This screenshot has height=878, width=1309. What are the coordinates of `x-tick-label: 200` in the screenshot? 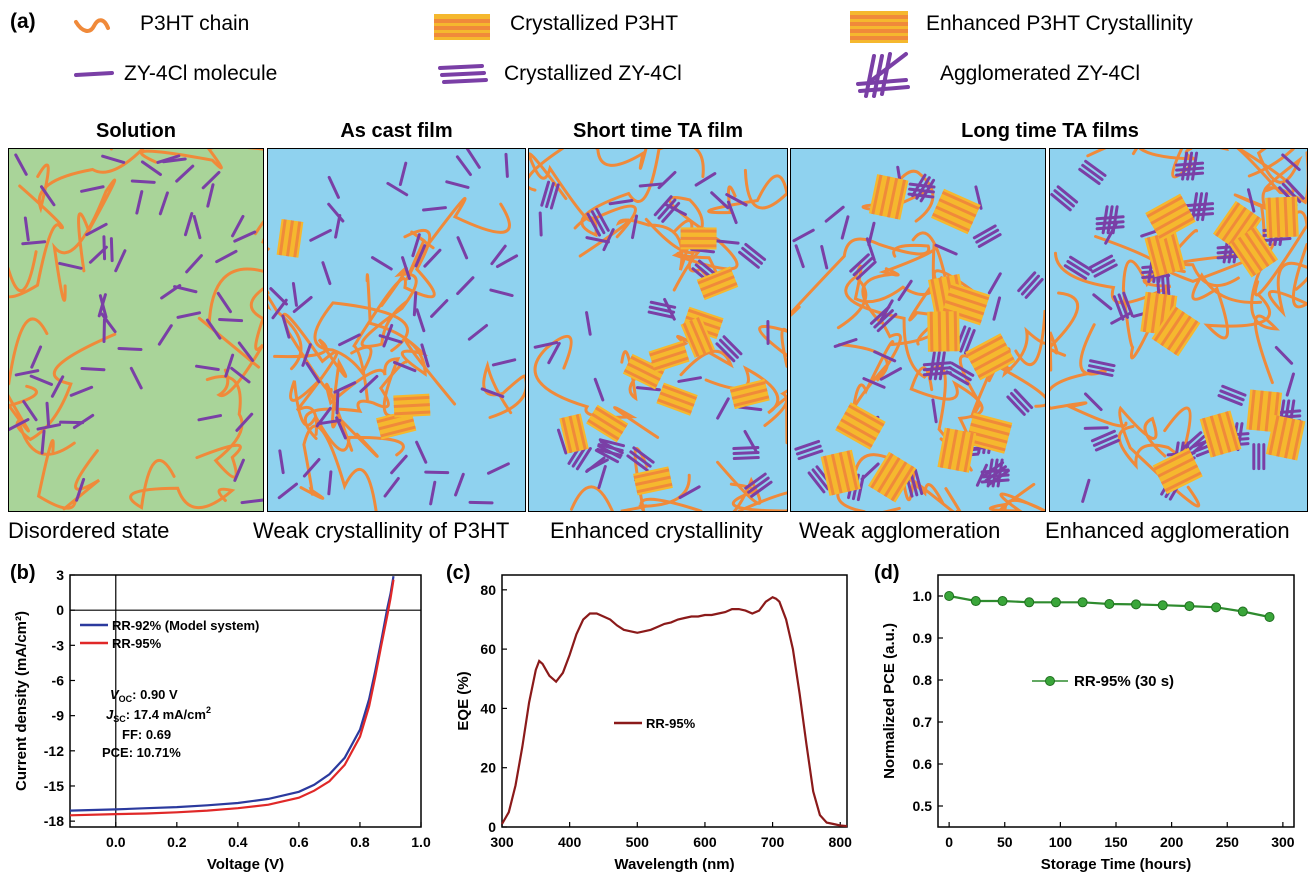 It's located at (1172, 842).